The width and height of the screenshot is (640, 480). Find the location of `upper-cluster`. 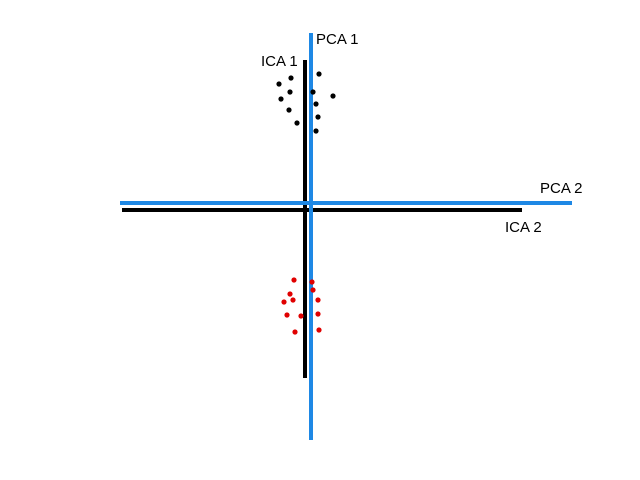

upper-cluster is located at coordinates (306, 102).